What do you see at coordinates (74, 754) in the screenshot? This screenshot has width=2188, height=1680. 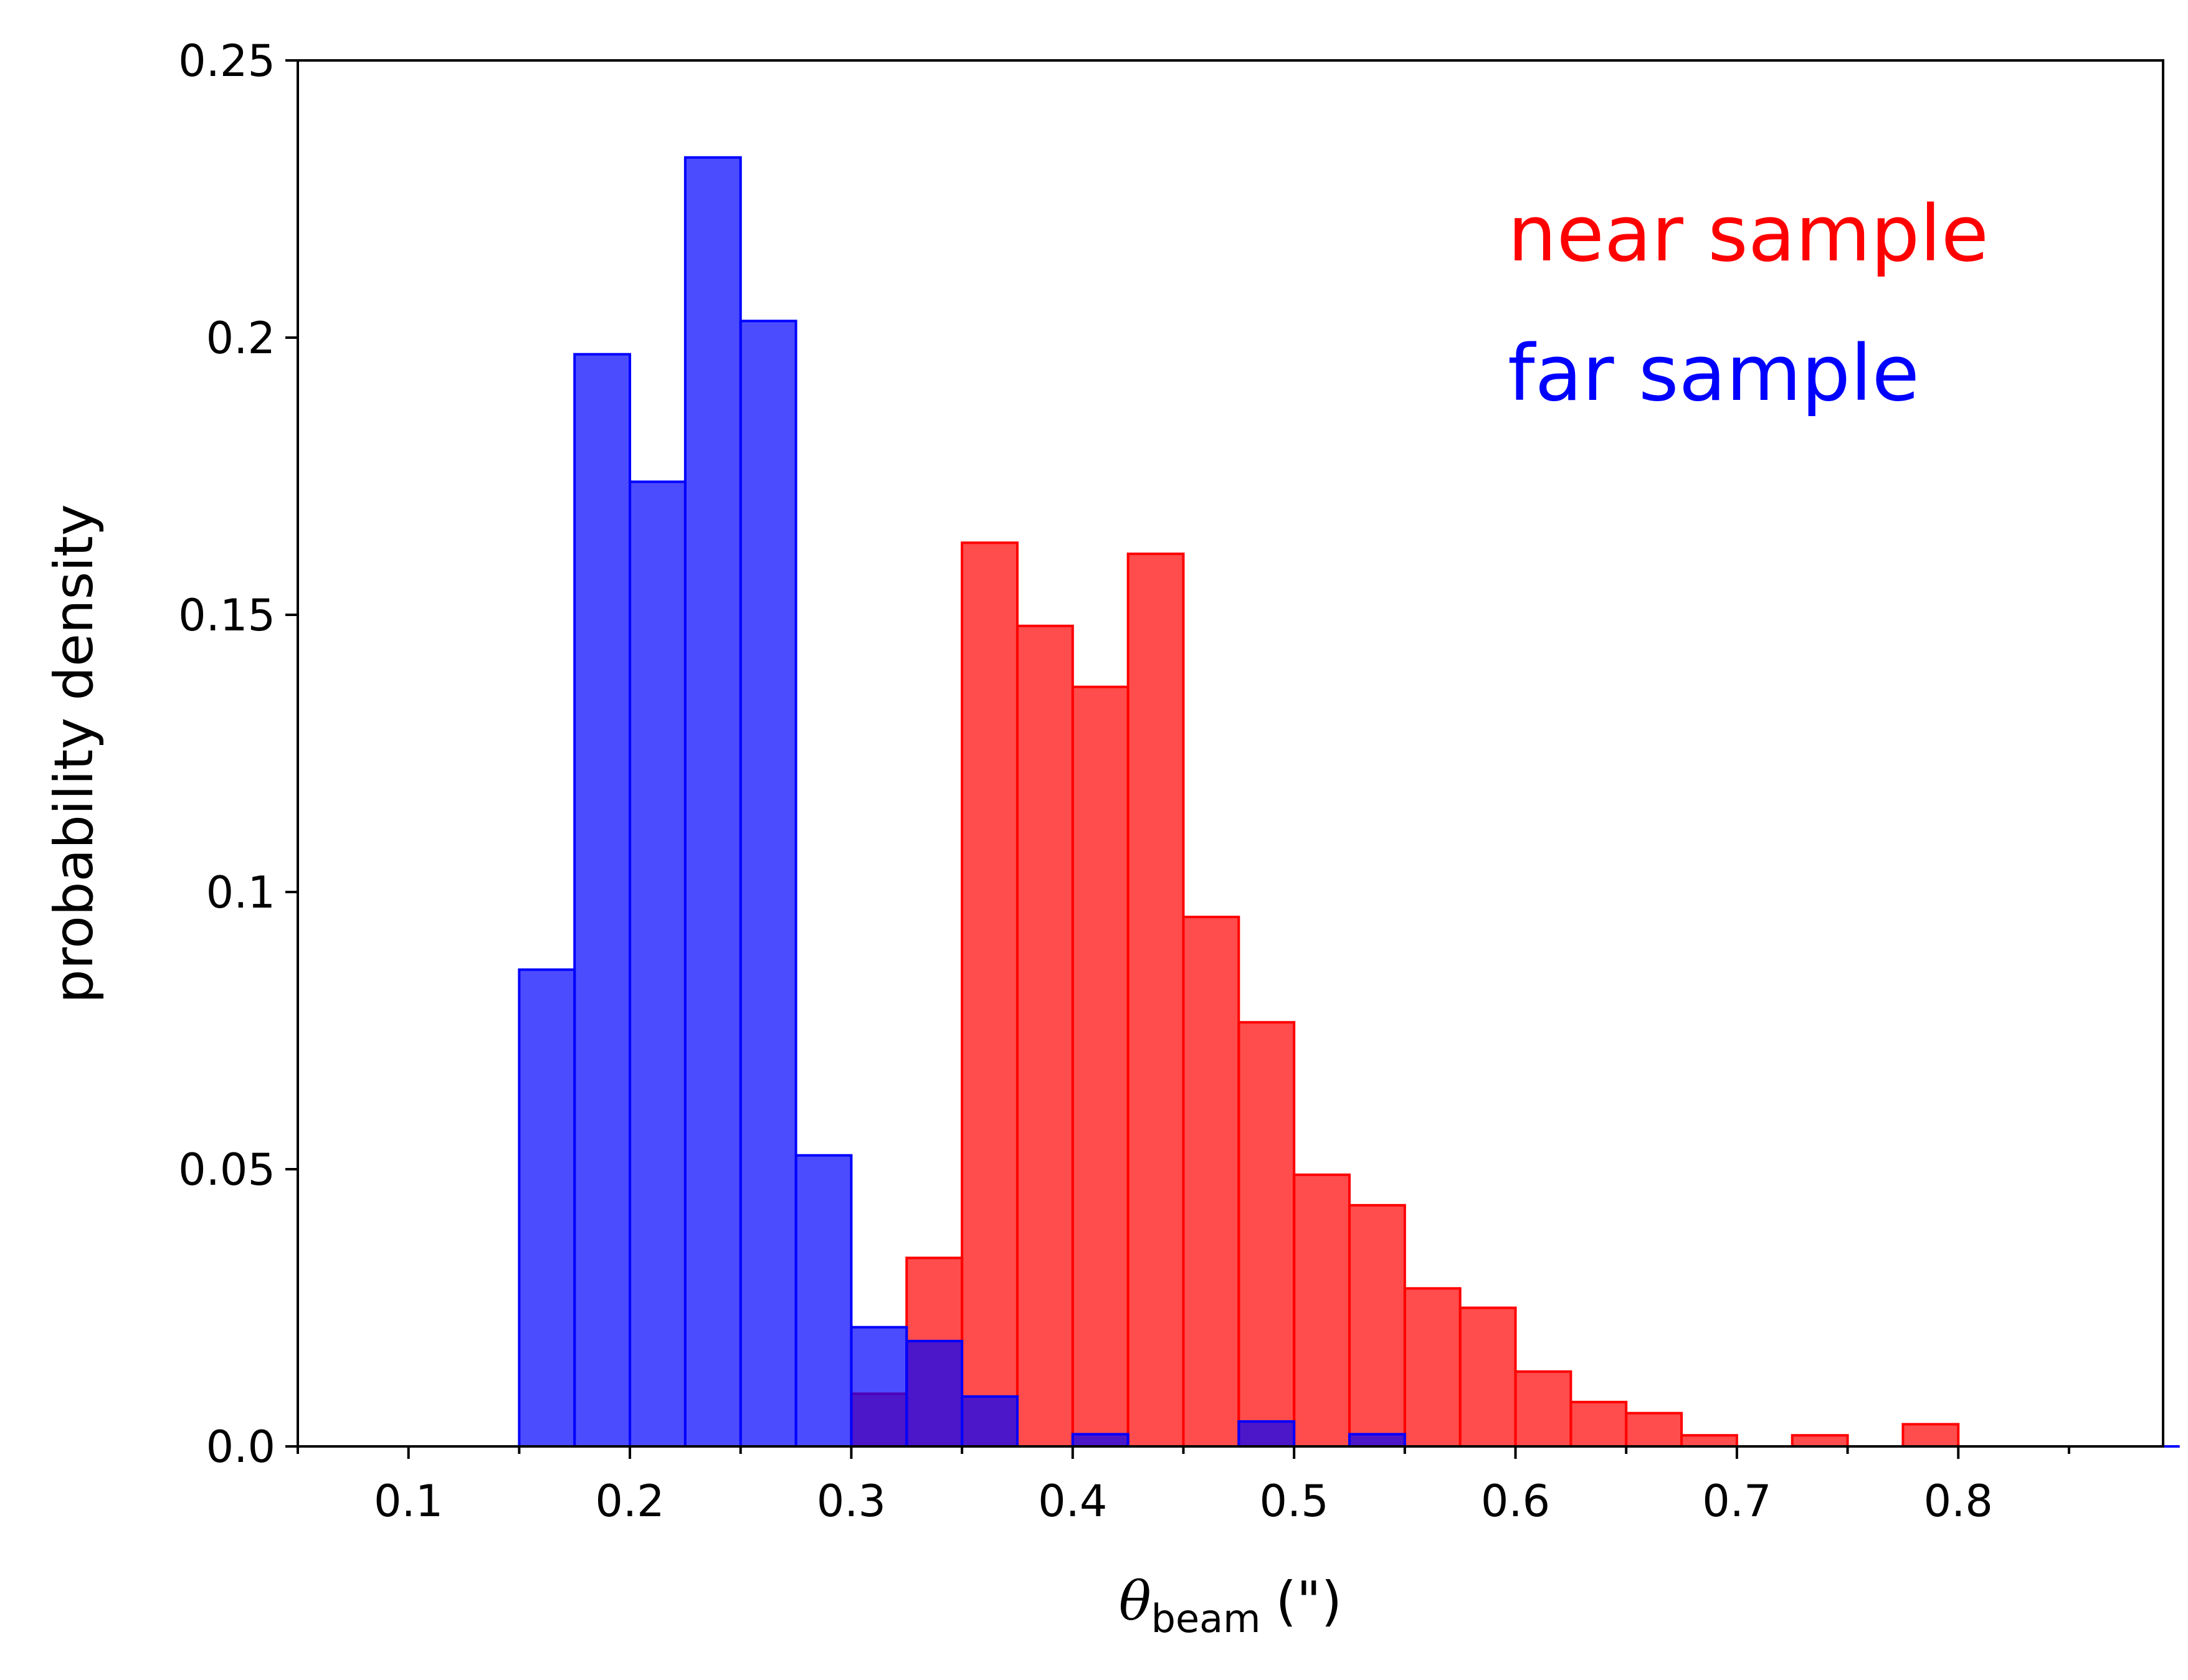 I see `y-axis-label: probability density` at bounding box center [74, 754].